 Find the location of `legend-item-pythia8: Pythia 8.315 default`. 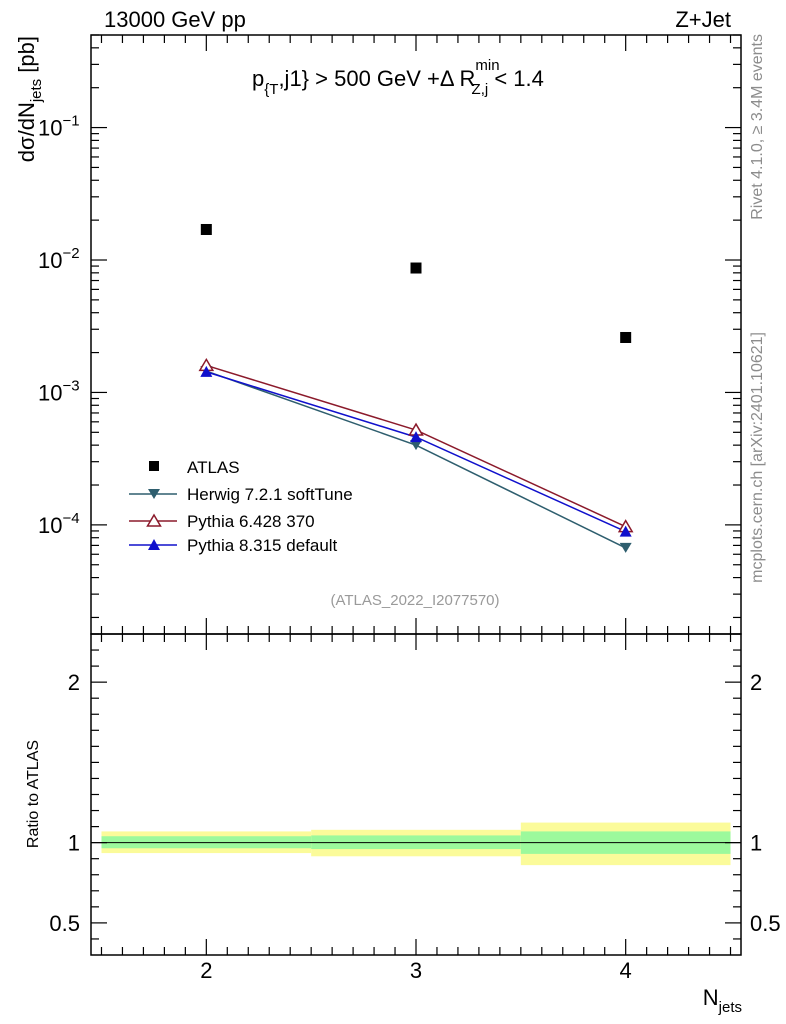

legend-item-pythia8: Pythia 8.315 default is located at coordinates (233, 545).